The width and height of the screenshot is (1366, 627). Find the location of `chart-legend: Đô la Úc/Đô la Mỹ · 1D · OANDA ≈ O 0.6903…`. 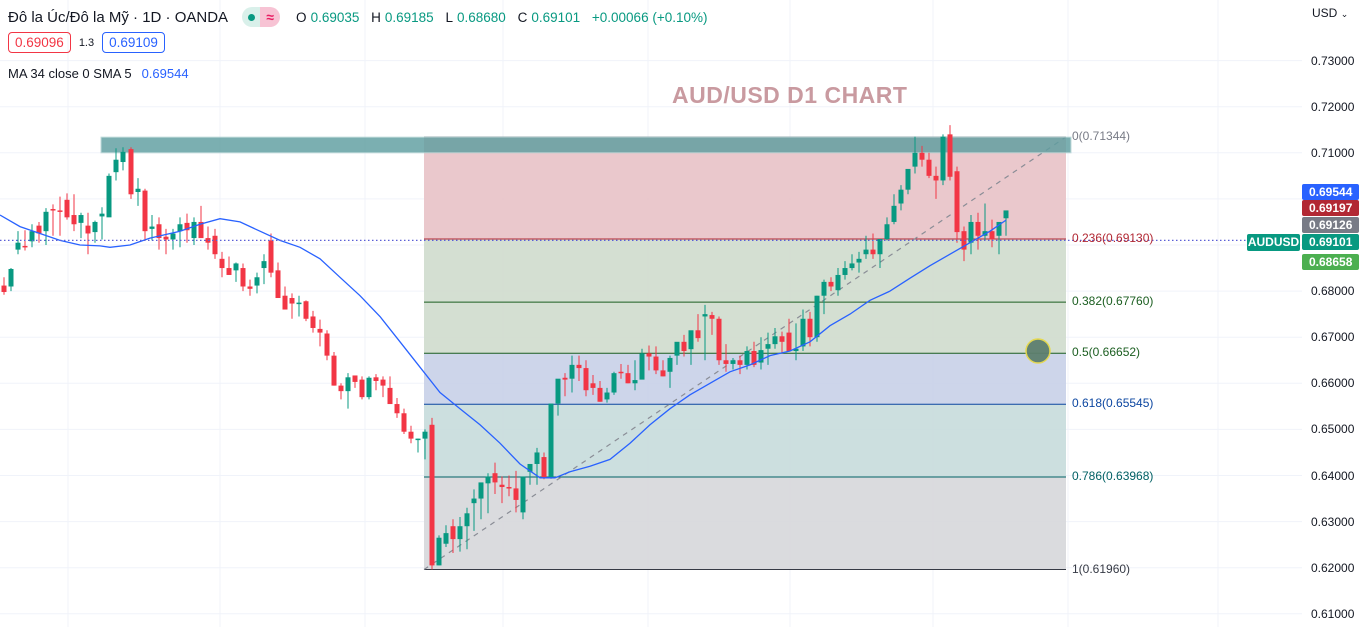

chart-legend: Đô la Úc/Đô la Mỹ · 1D · OANDA ≈ O 0.6903… is located at coordinates (359, 17).